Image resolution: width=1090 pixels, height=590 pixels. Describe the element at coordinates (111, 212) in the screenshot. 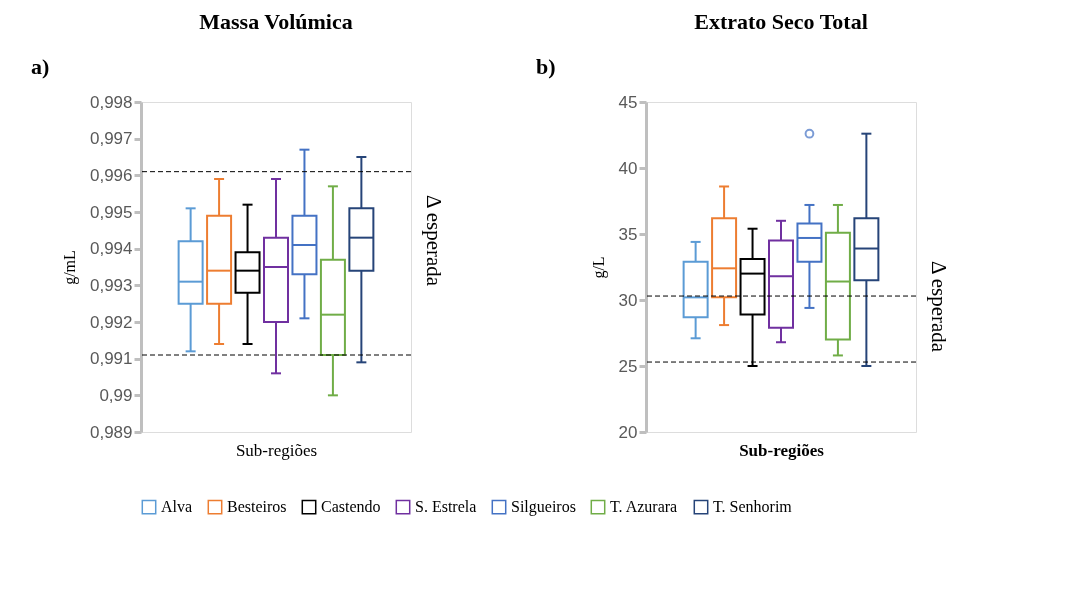

I see `y-tick-label: 0,995` at that location.